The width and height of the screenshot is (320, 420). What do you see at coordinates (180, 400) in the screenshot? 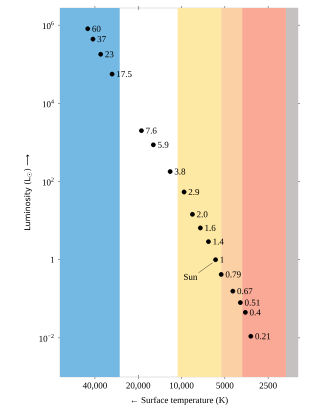
I see `x-axis-title: ← Surface temperature (K)` at bounding box center [180, 400].